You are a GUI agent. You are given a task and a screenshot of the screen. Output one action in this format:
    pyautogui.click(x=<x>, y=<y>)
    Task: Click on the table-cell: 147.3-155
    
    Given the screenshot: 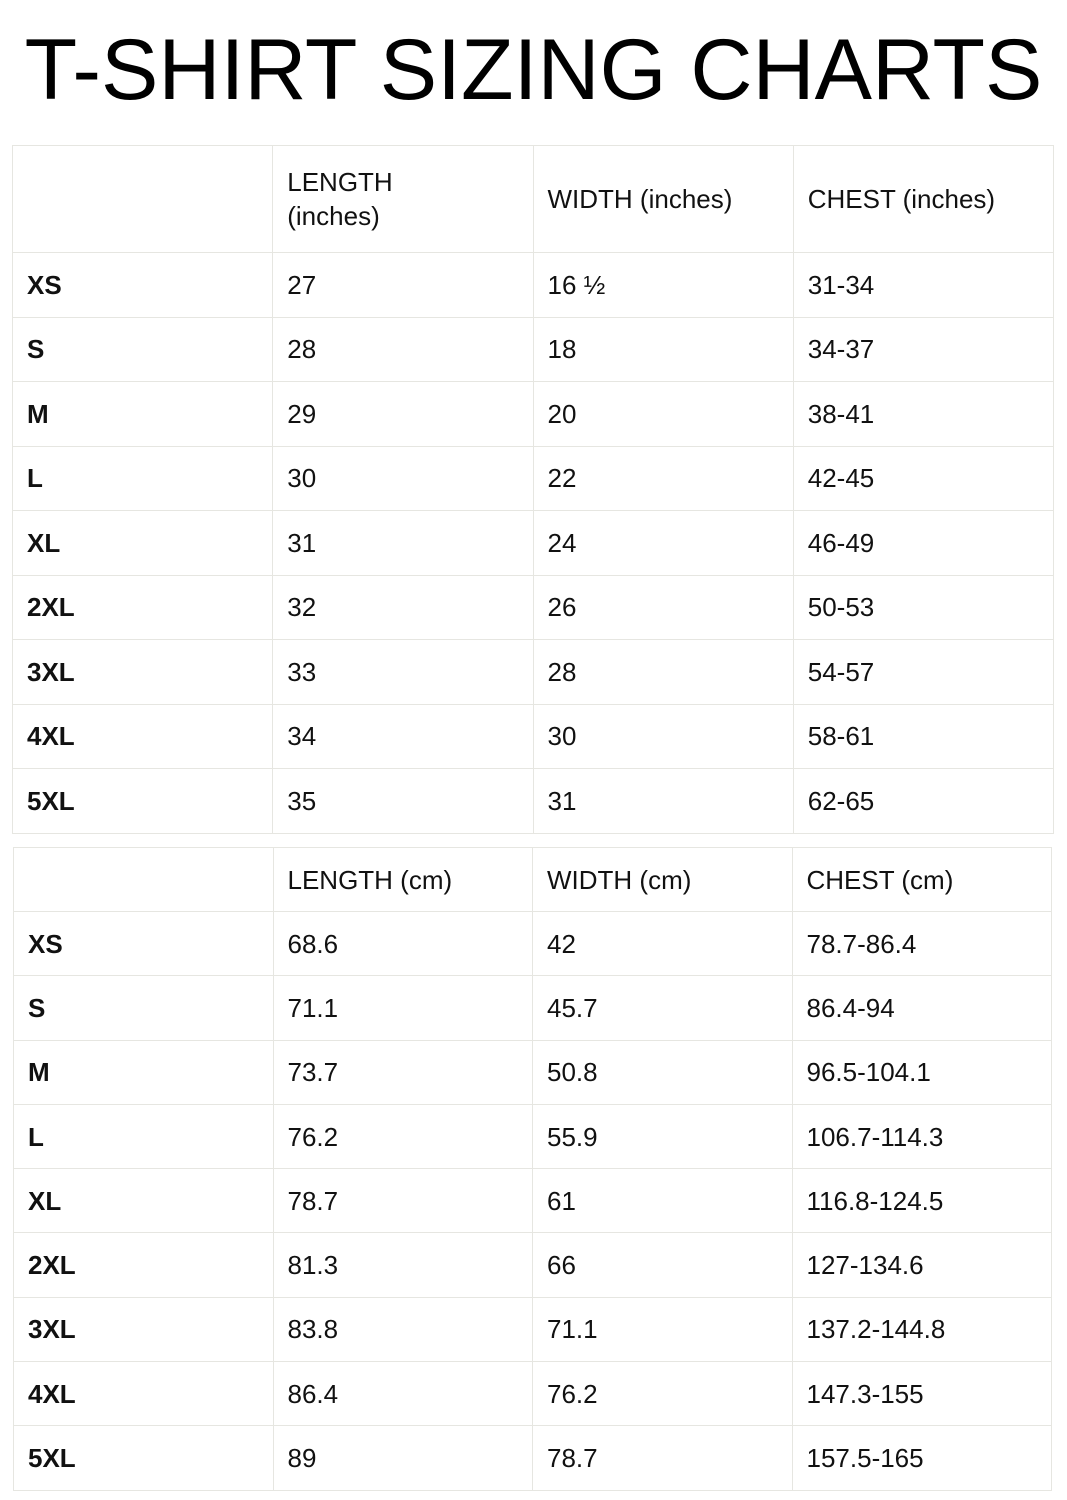 What is the action you would take?
    pyautogui.click(x=921, y=1394)
    